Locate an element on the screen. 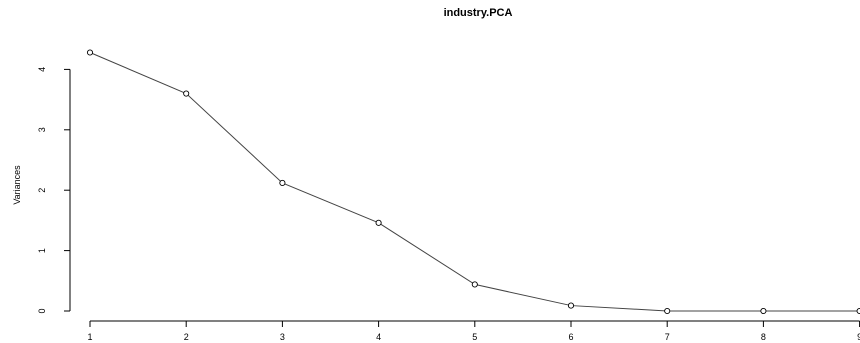 The height and width of the screenshot is (343, 860). x-tick-label: 6 is located at coordinates (570, 337).